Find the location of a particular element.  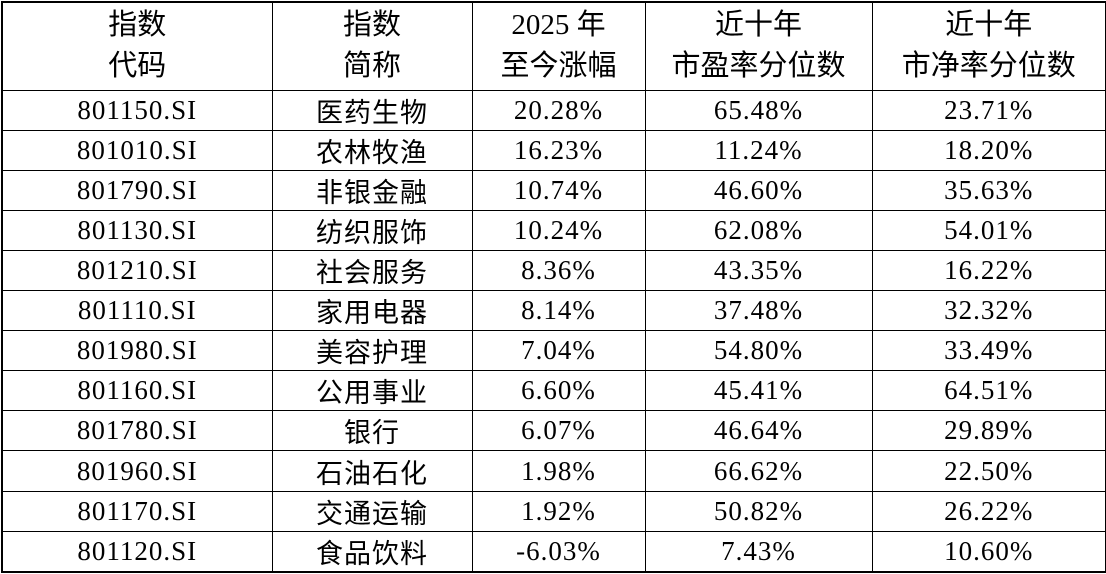

cell-pb: 10.60% is located at coordinates (988, 551).